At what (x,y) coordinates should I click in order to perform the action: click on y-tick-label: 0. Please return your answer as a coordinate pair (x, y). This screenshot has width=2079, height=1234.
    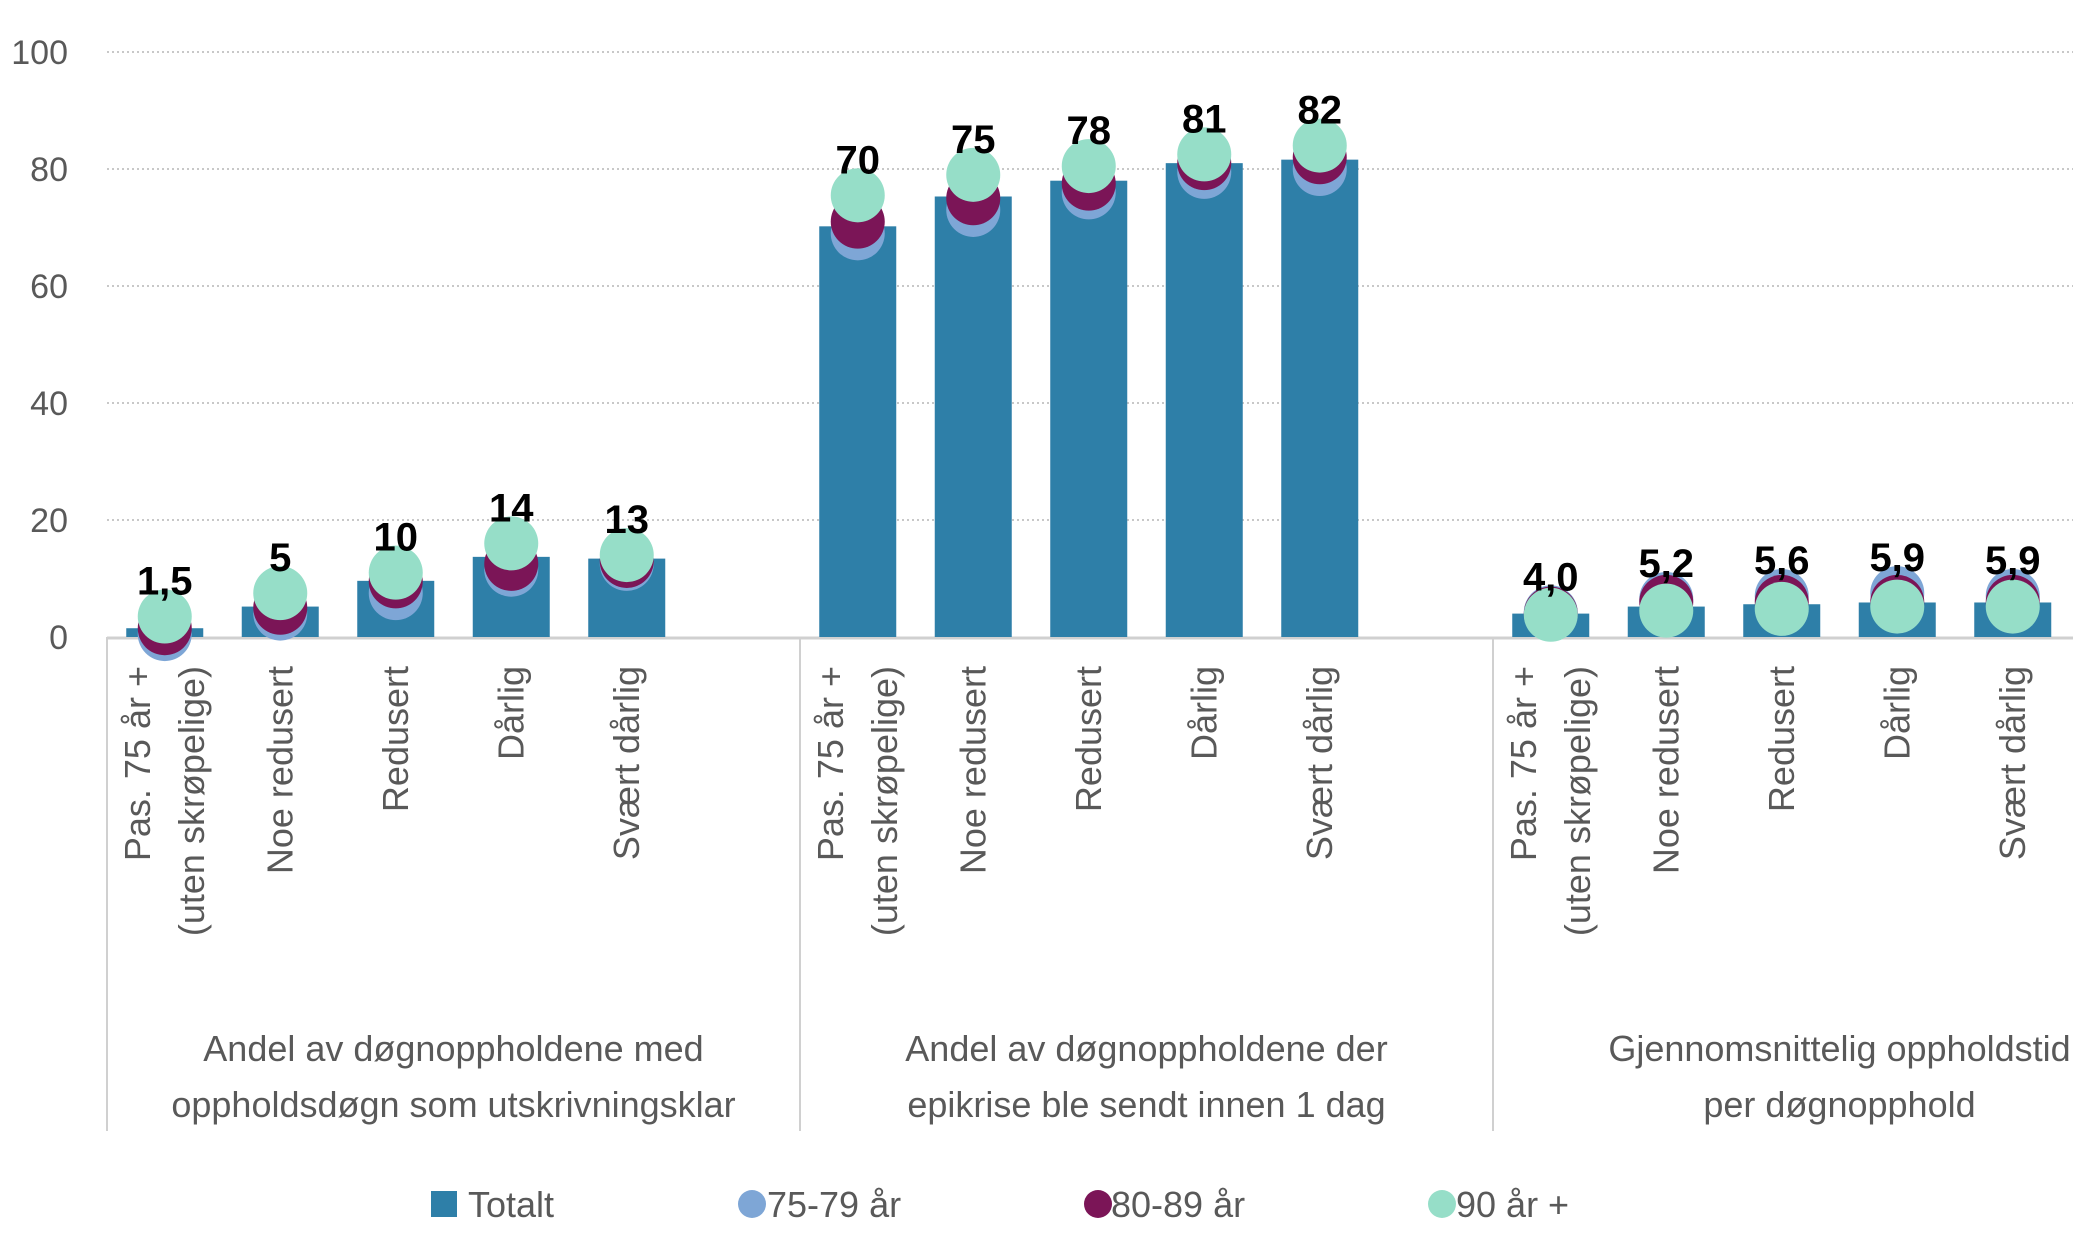
    Looking at the image, I should click on (58, 638).